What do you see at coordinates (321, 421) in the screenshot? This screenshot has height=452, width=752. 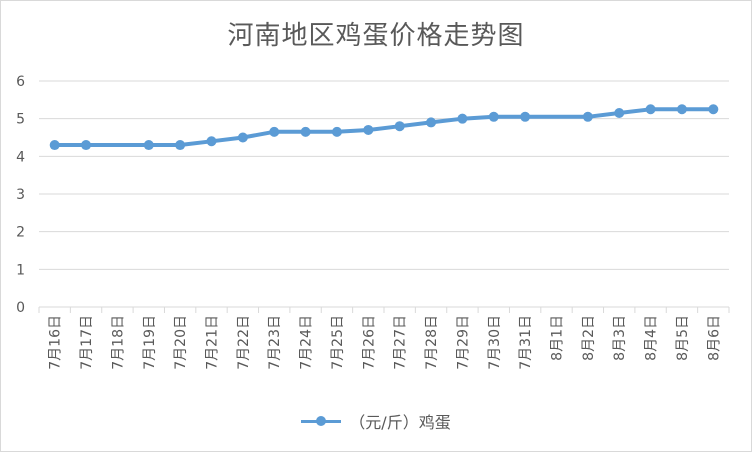 I see `legend-marker-icon` at bounding box center [321, 421].